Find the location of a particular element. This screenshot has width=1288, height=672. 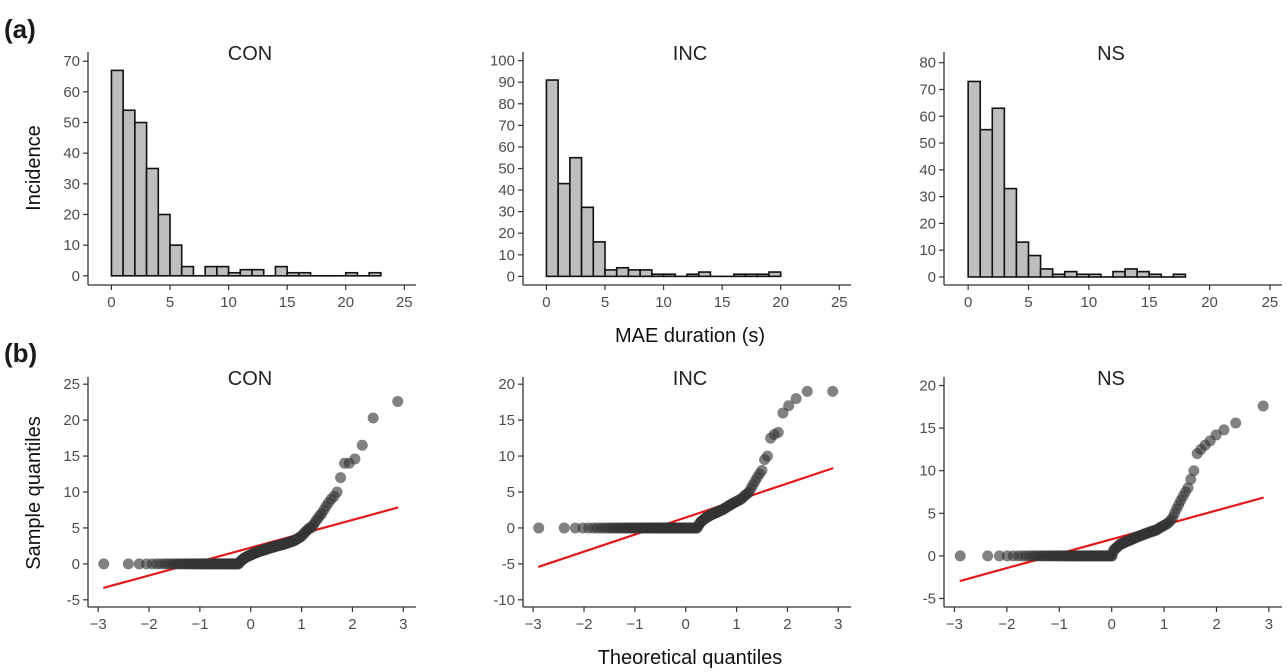

qq-ns-y-tick-label: 20 is located at coordinates (927, 386).